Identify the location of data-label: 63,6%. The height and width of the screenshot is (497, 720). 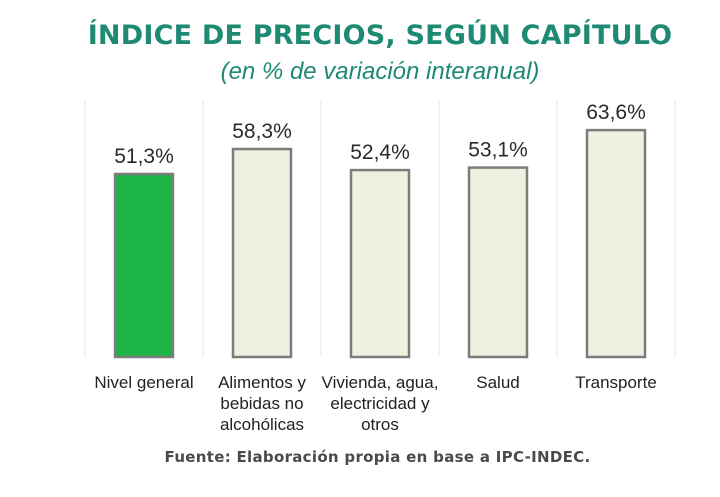
(616, 112).